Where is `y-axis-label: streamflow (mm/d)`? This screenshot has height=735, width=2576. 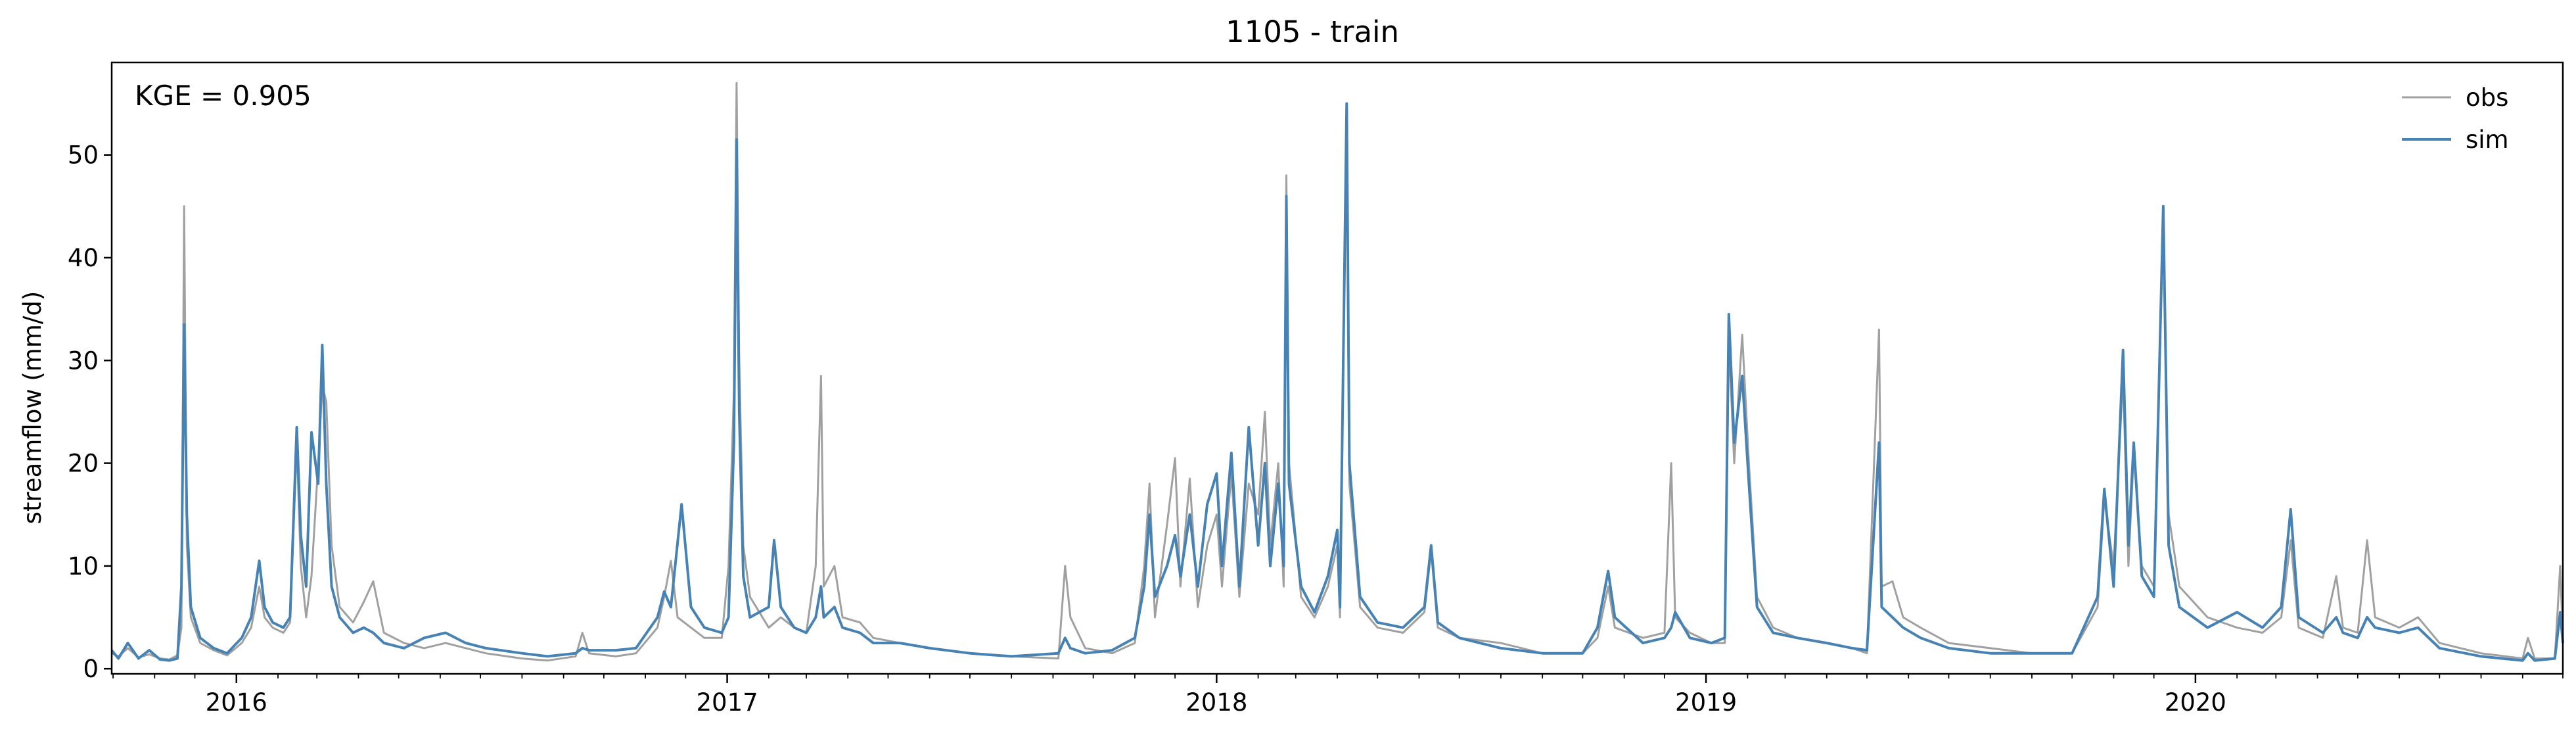 y-axis-label: streamflow (mm/d) is located at coordinates (32, 408).